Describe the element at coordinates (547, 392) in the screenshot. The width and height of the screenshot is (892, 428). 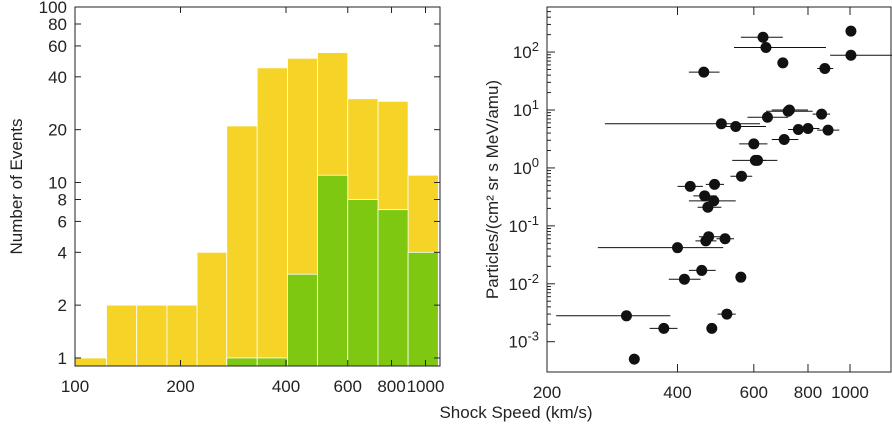
I see `scatter-x-tick-label: 200` at that location.